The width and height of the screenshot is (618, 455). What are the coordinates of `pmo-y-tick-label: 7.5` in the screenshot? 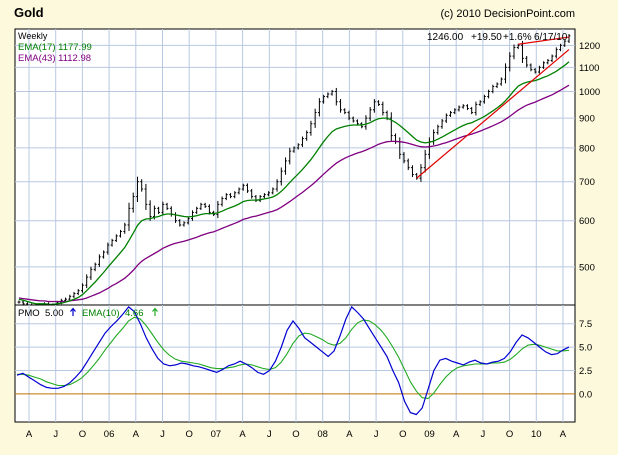 It's located at (585, 324).